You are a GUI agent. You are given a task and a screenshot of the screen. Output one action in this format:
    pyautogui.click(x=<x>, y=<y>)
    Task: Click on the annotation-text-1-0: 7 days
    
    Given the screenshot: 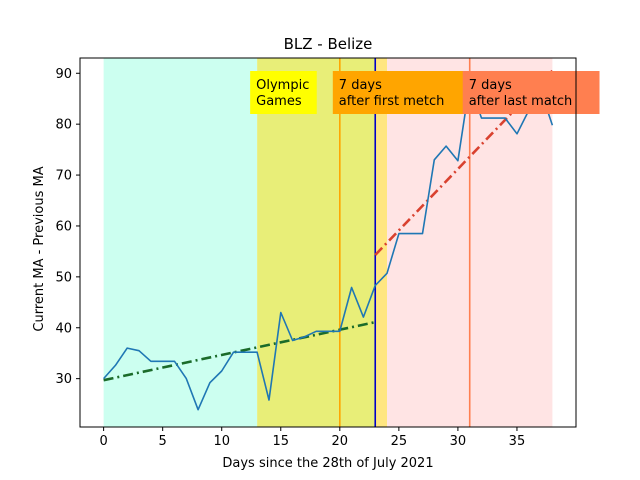 What is the action you would take?
    pyautogui.click(x=360, y=85)
    